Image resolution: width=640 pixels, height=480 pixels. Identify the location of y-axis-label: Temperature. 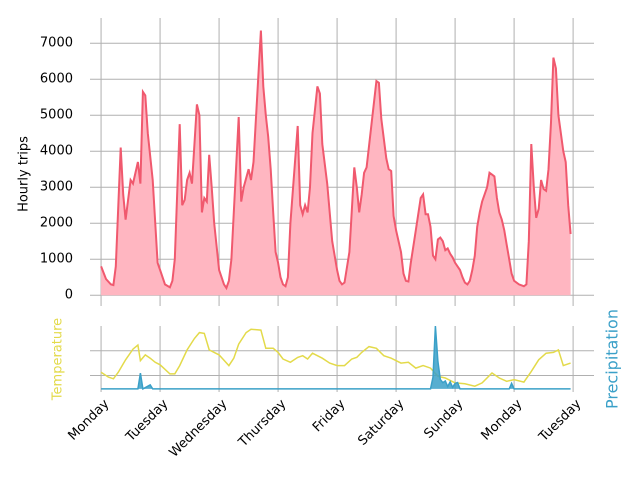
(58, 359).